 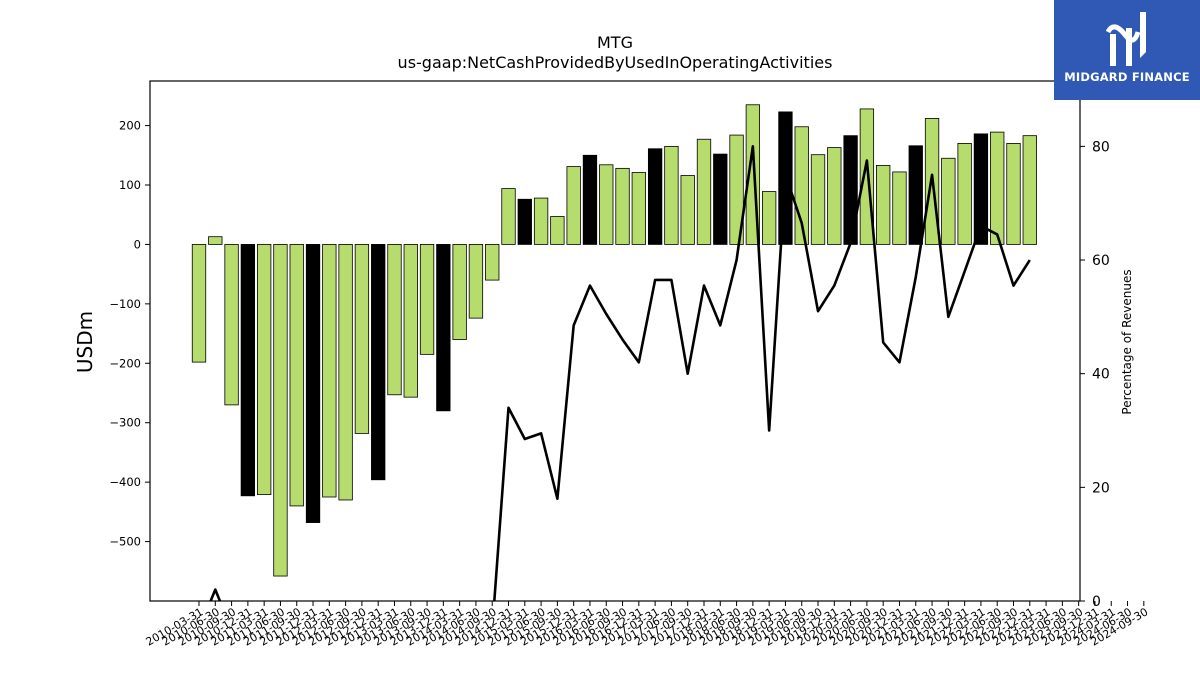 I want to click on y-tick-label: −300, so click(x=125, y=423).